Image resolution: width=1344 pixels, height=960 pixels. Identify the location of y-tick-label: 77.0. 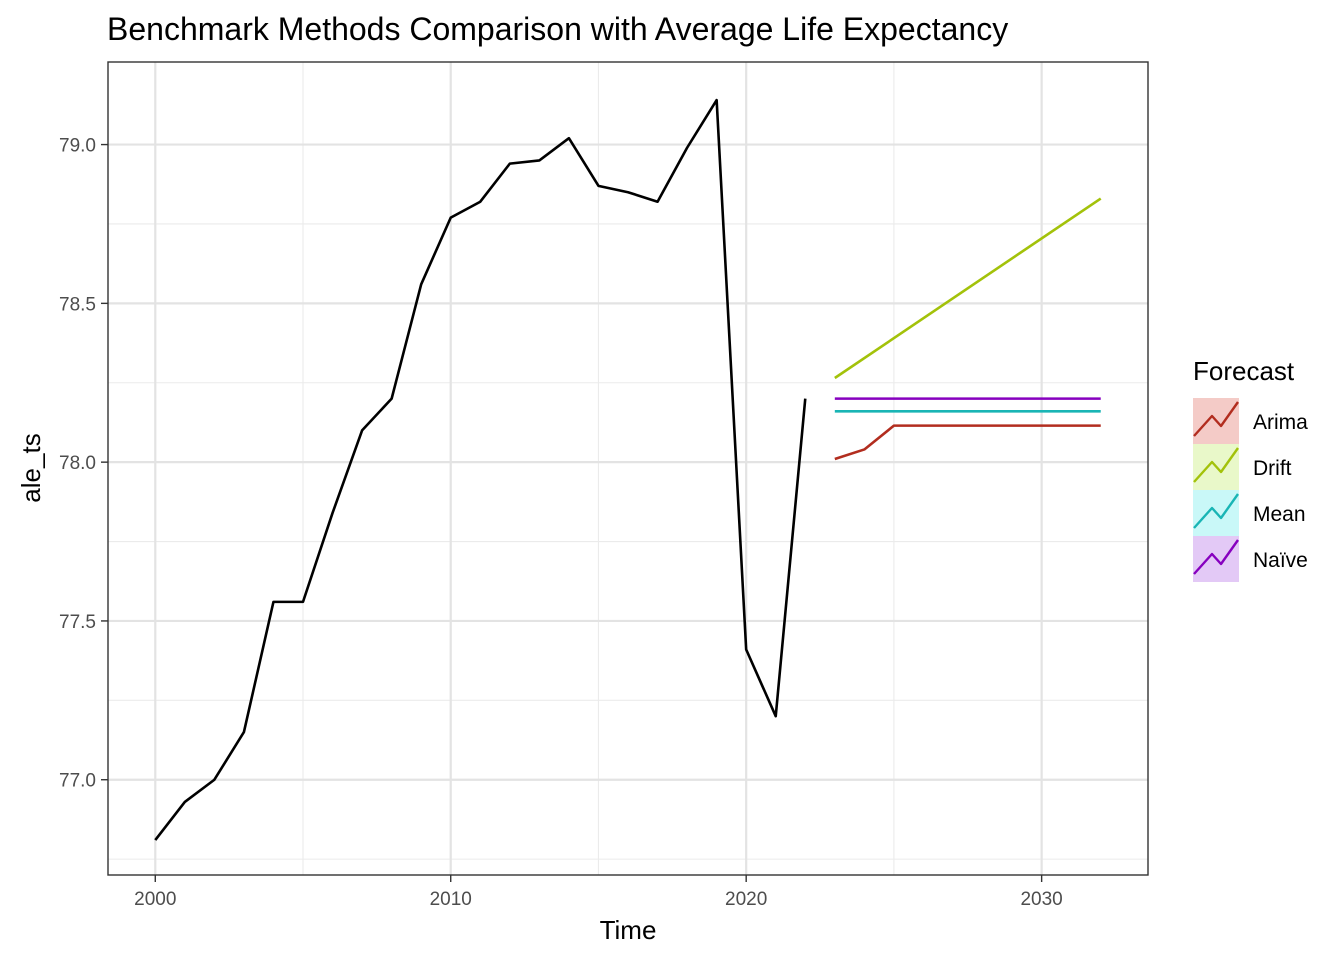
(77, 781).